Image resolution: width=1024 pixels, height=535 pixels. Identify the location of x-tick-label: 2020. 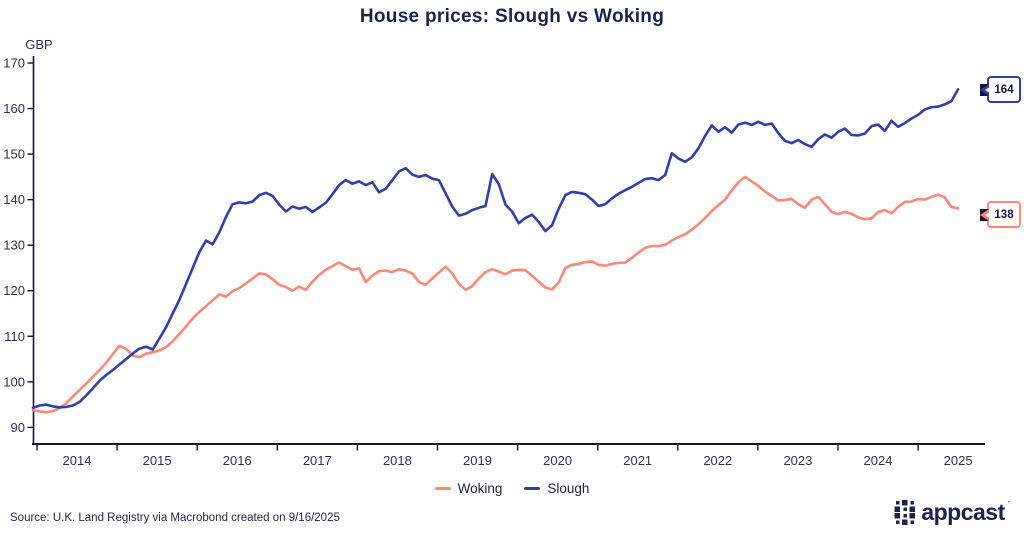
(557, 460).